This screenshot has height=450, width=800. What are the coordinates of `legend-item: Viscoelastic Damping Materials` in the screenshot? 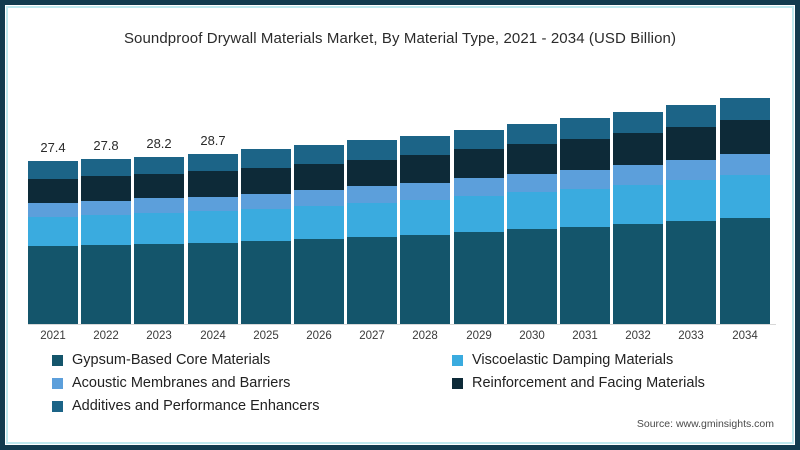 It's located at (562, 360).